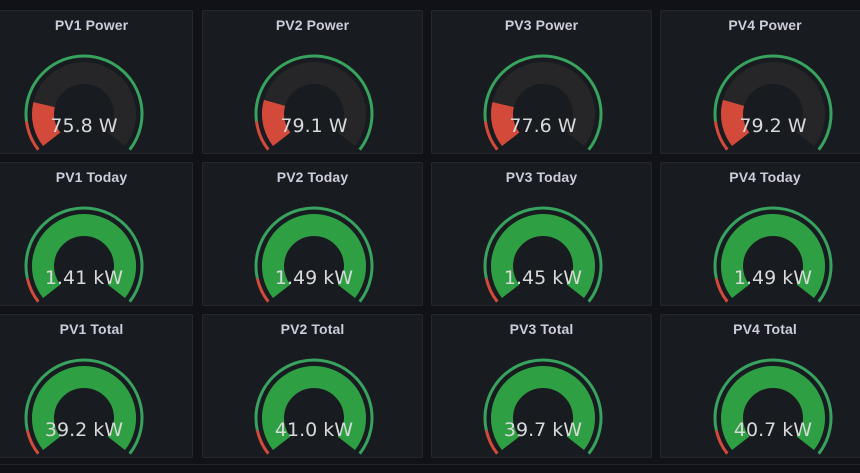  What do you see at coordinates (765, 177) in the screenshot?
I see `panel-title: PV4 Today` at bounding box center [765, 177].